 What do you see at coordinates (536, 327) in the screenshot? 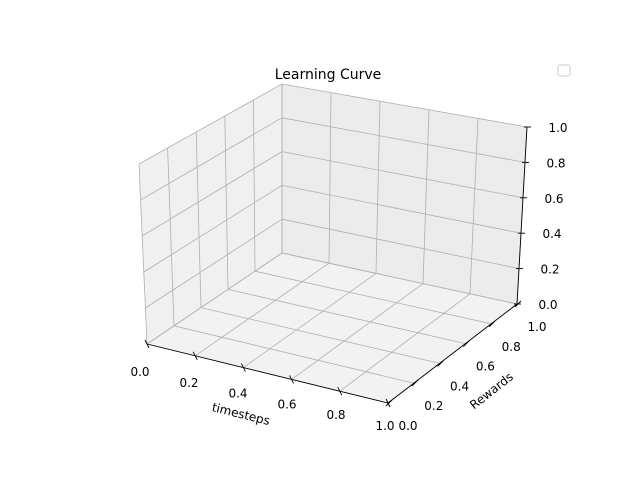
I see `y-tick-label: 1.0` at bounding box center [536, 327].